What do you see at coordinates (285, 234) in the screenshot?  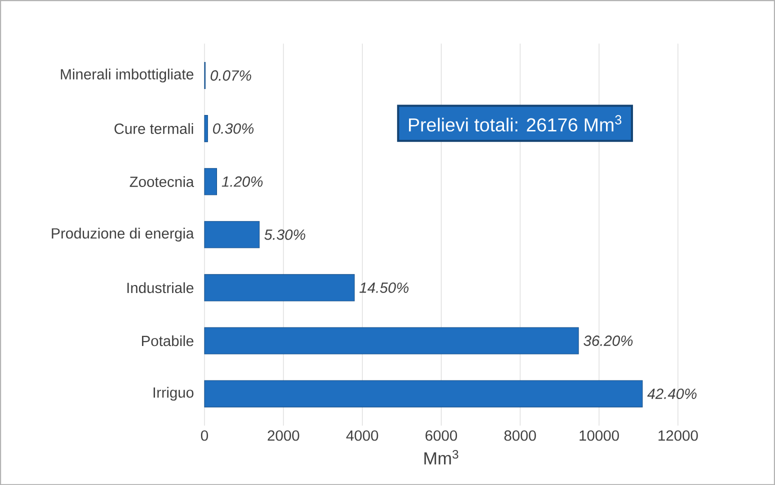 I see `annotation: 5.30%` at bounding box center [285, 234].